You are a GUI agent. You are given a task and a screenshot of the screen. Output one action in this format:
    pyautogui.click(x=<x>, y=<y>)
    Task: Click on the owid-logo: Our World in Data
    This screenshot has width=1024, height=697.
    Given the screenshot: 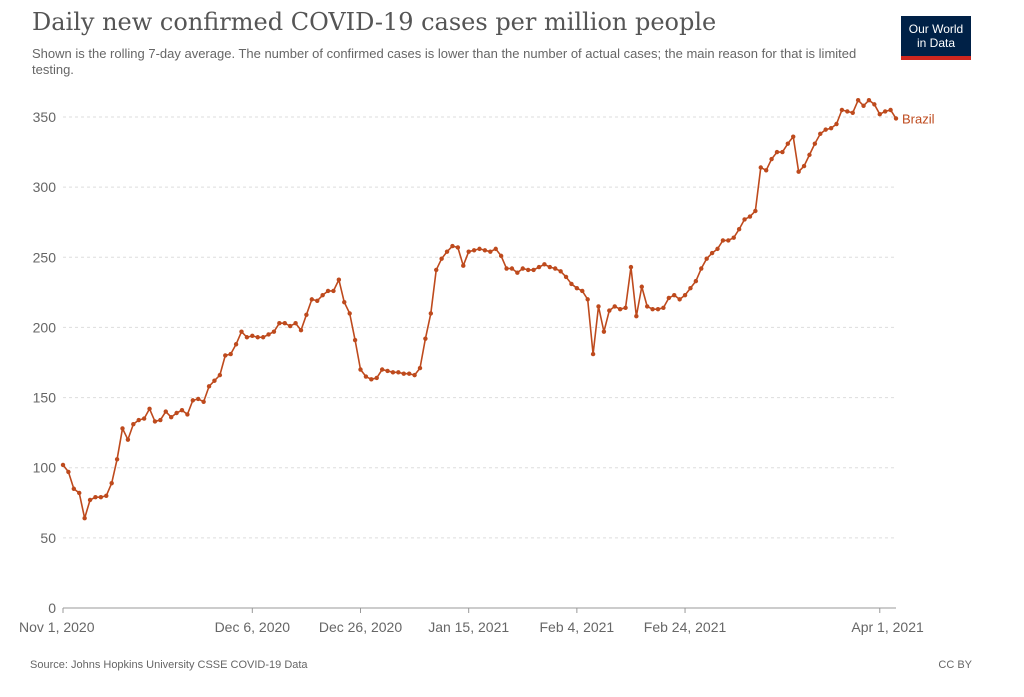 What is the action you would take?
    pyautogui.click(x=936, y=38)
    